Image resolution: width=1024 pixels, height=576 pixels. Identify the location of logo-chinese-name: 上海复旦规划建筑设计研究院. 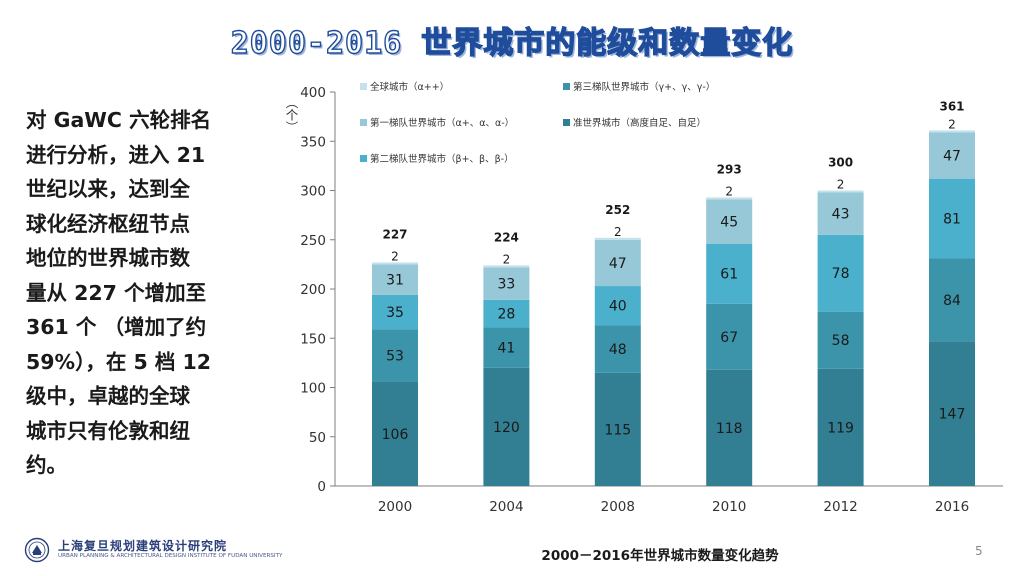
(143, 546).